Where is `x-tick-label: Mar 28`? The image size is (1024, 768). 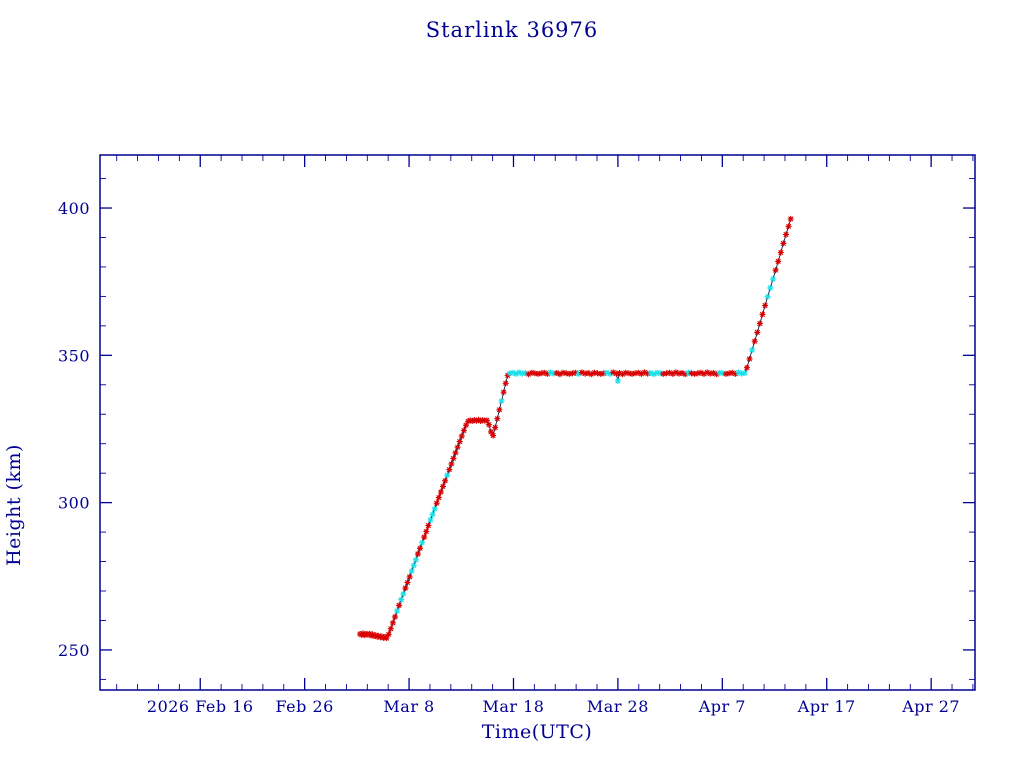
x-tick-label: Mar 28 is located at coordinates (618, 706).